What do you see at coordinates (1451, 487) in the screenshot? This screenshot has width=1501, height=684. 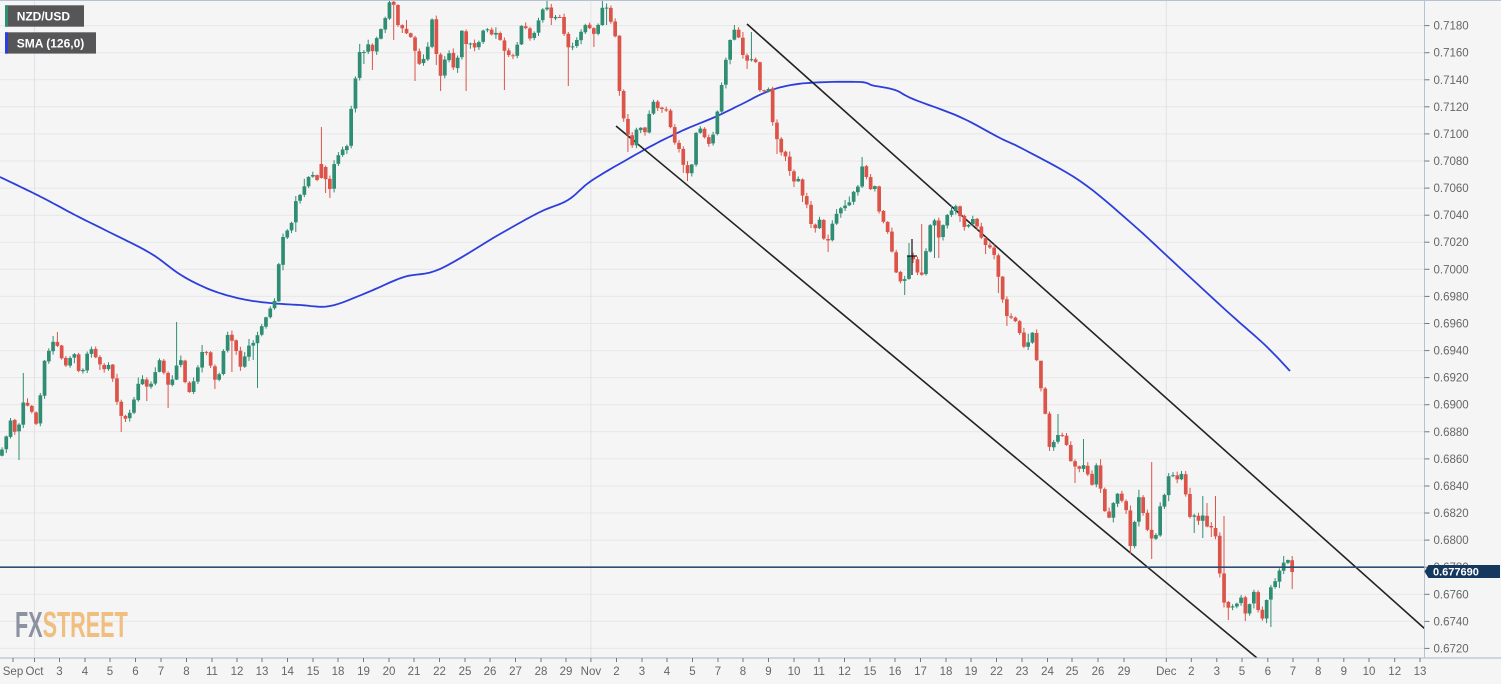 I see `svg-text: 0.6840` at bounding box center [1451, 487].